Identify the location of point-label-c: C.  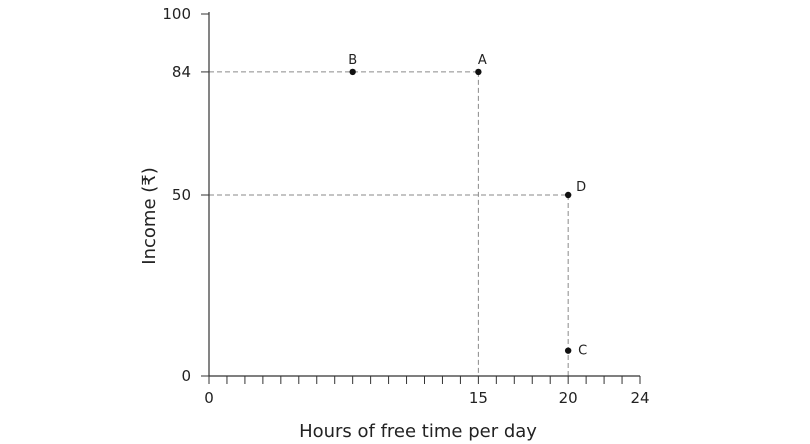
(582, 351).